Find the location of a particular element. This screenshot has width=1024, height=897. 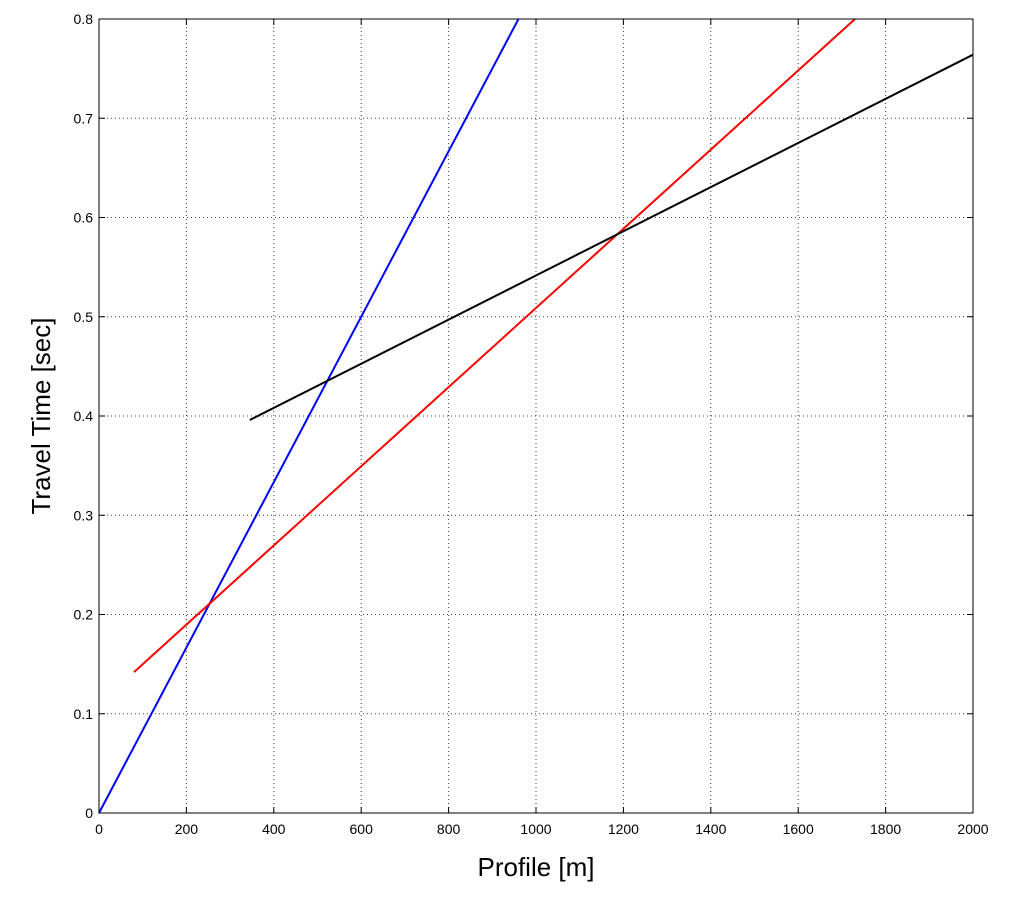

x-tick-labels: 0 200 400 600 800 1000 1200 1400 1600 1800 2000 is located at coordinates (542, 829).